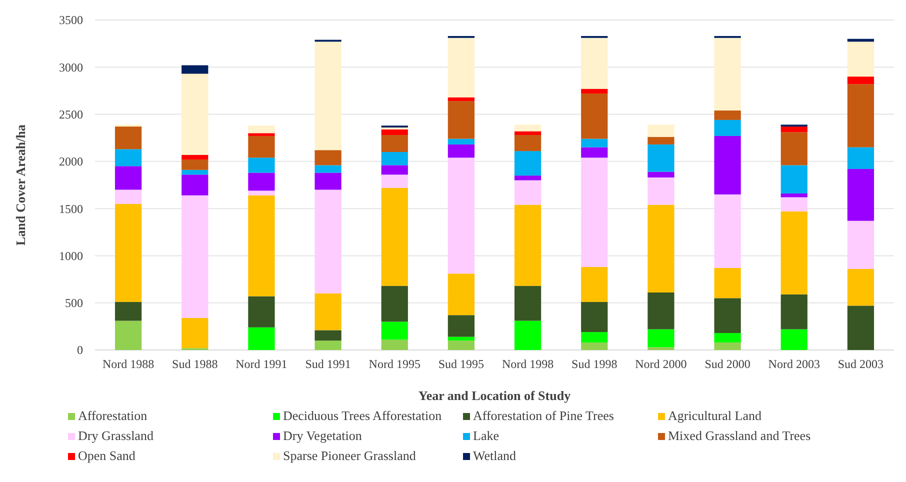  What do you see at coordinates (322, 435) in the screenshot?
I see `legend-label: Dry Vegetation` at bounding box center [322, 435].